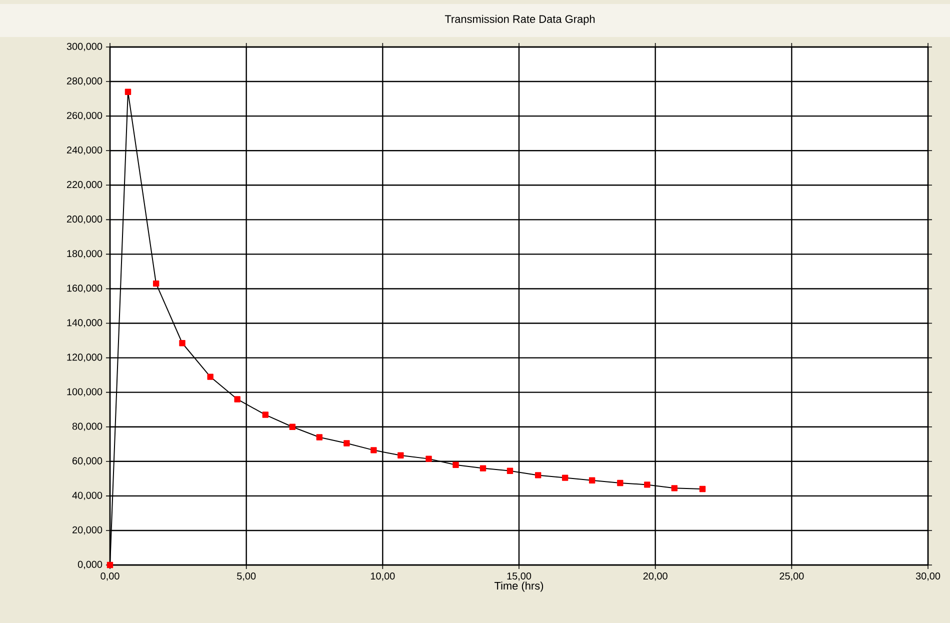 The height and width of the screenshot is (623, 950). Describe the element at coordinates (90, 565) in the screenshot. I see `y-tick-label: 0,000` at that location.